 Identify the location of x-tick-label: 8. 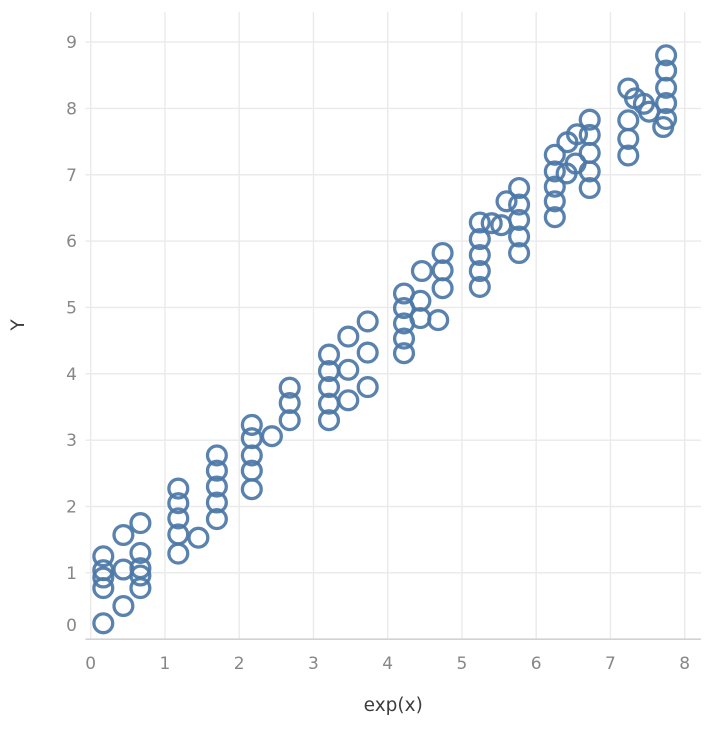
(684, 664).